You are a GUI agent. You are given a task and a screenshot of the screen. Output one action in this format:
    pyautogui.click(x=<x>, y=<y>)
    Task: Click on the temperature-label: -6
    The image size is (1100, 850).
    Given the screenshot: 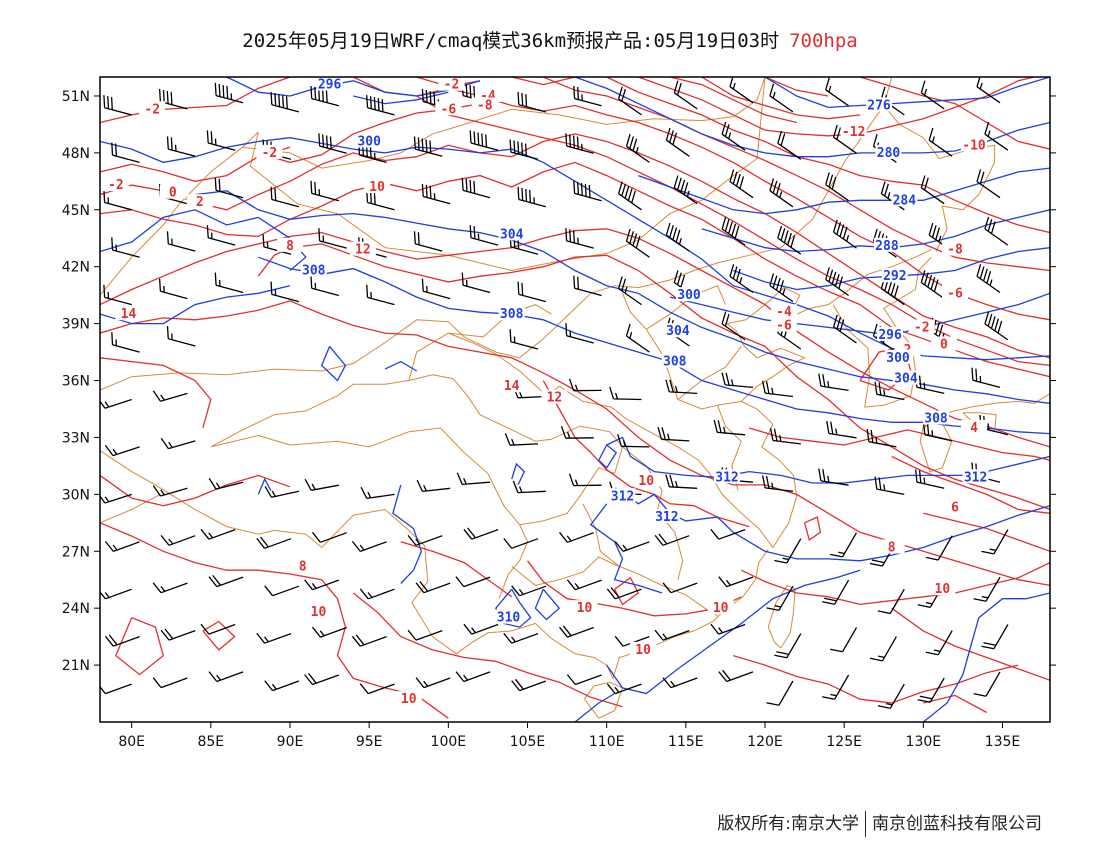 What is the action you would take?
    pyautogui.click(x=784, y=326)
    